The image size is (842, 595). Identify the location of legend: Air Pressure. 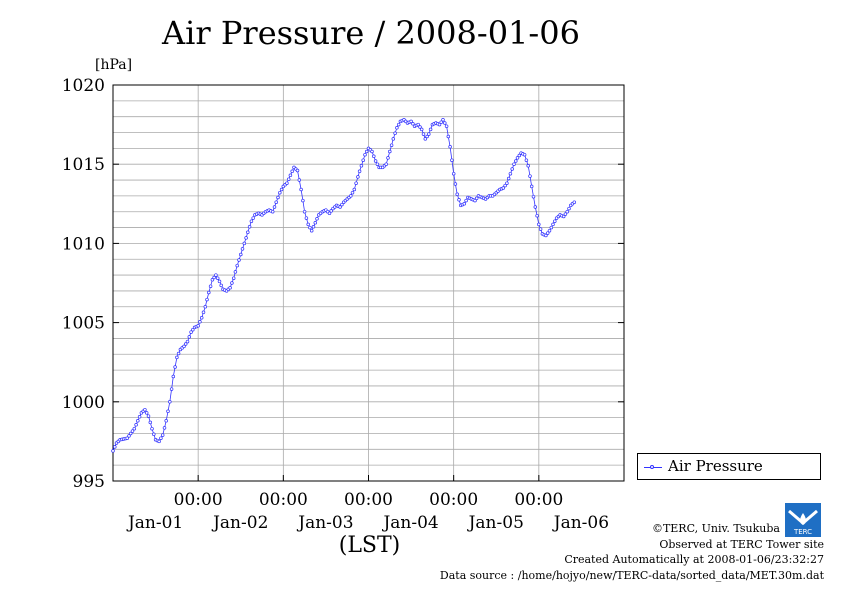
(729, 466).